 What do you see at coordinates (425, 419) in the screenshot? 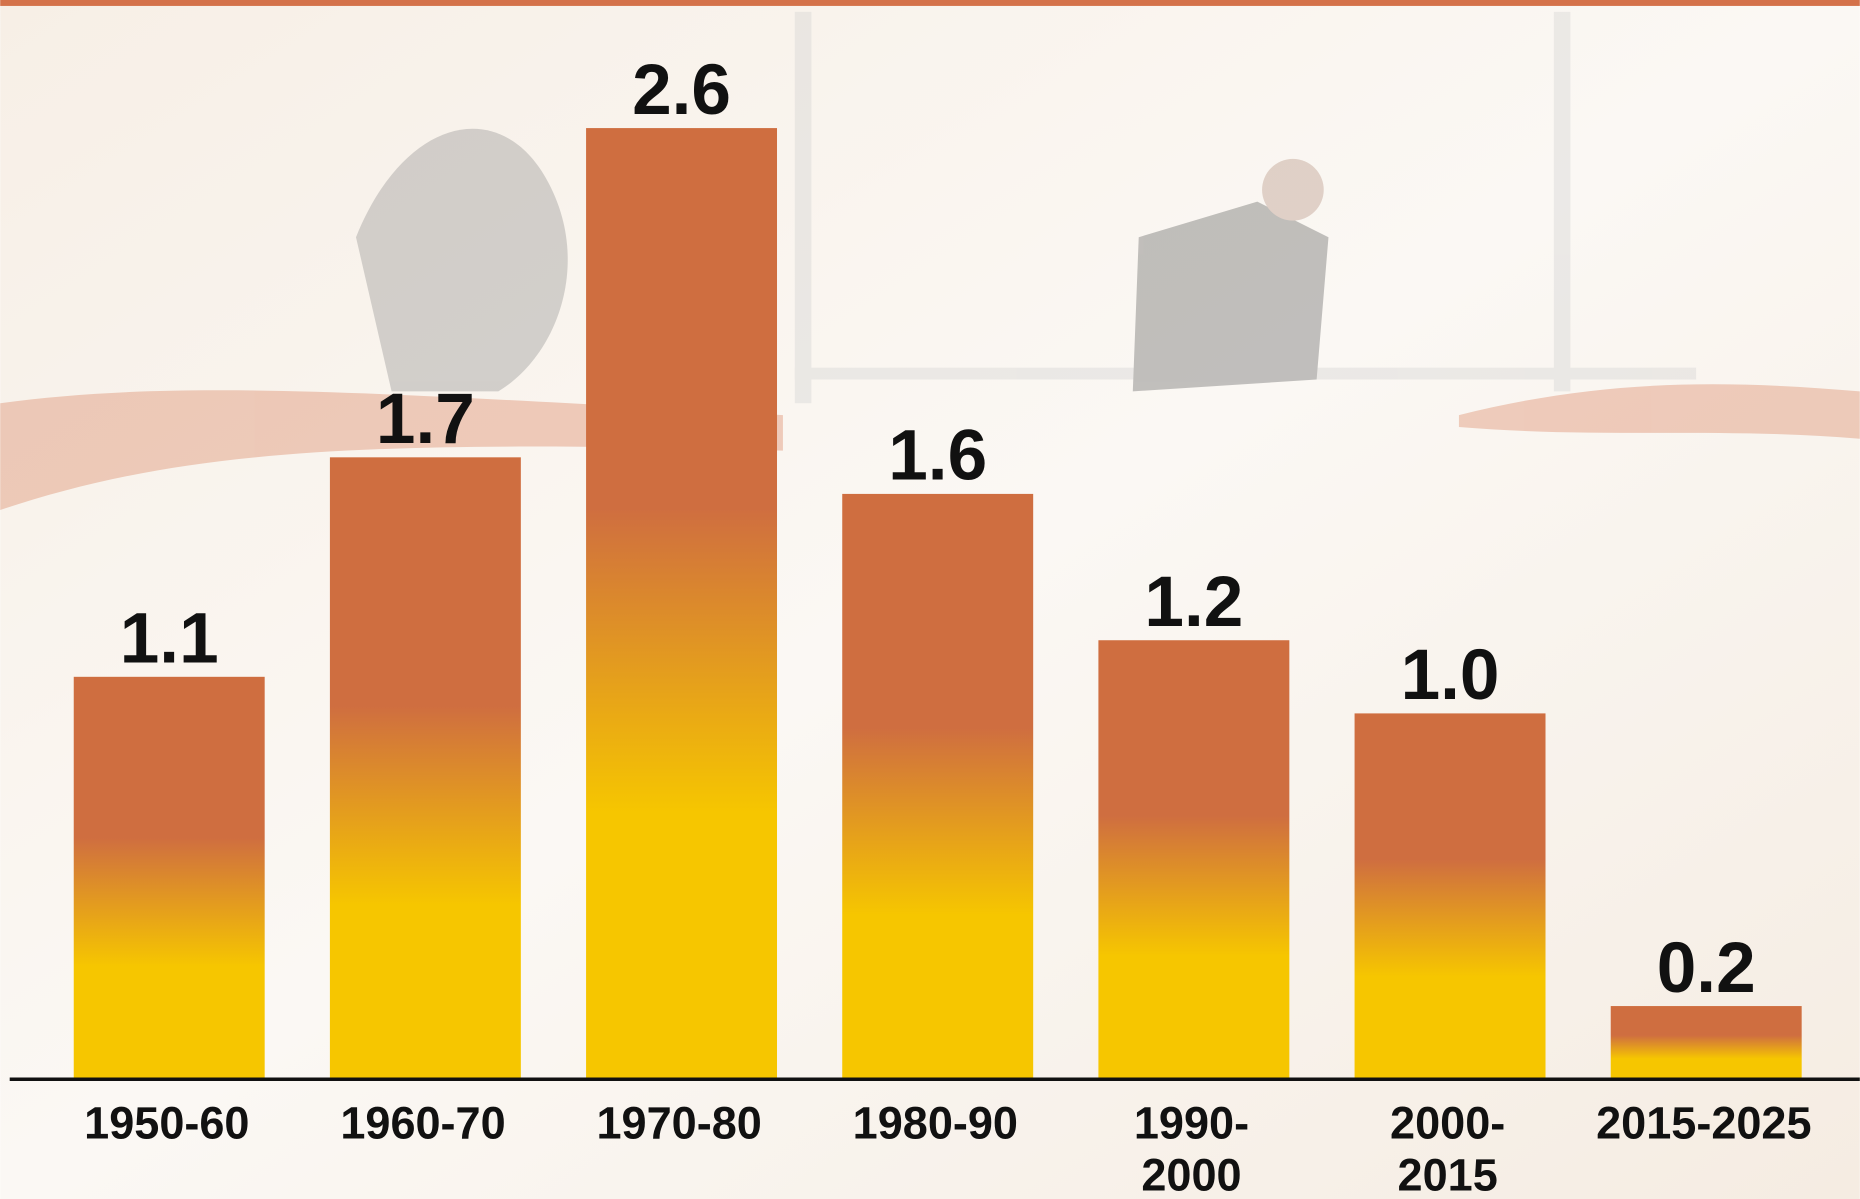
I see `value-label: 1.7` at bounding box center [425, 419].